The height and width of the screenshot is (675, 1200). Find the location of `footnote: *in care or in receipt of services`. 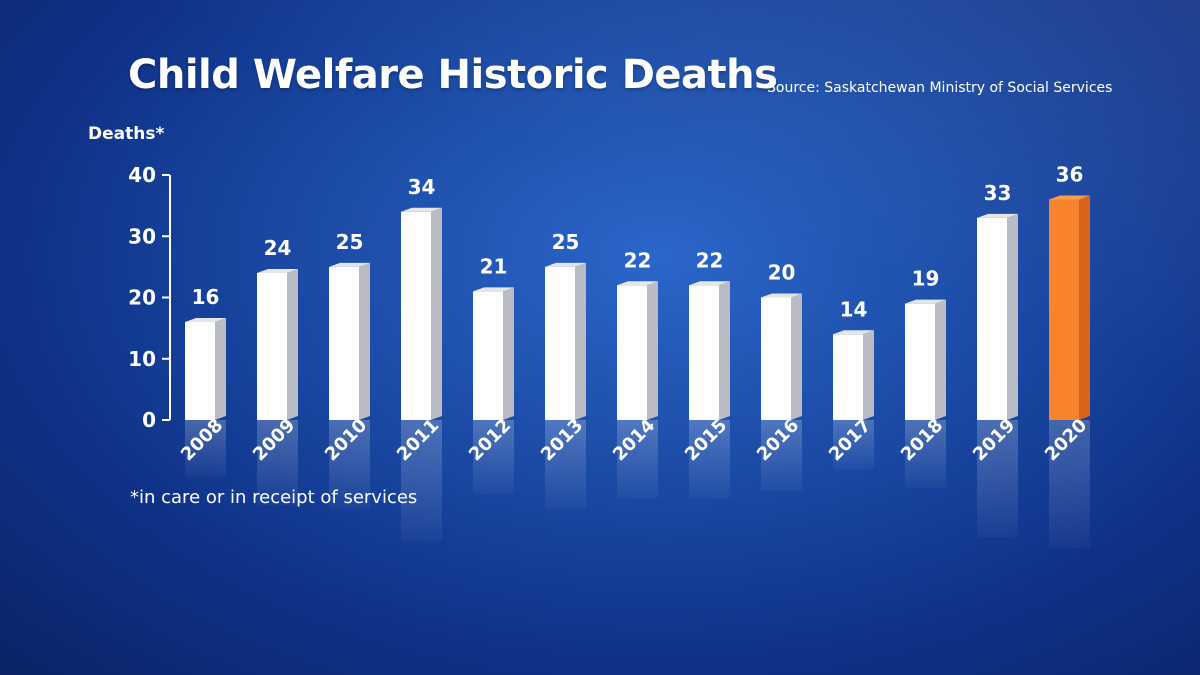

footnote: *in care or in receipt of services is located at coordinates (274, 497).